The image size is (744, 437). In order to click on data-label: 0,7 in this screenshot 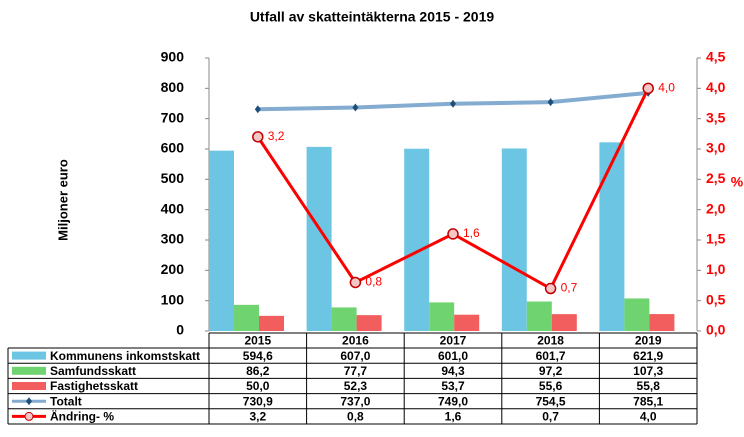, I will do `click(569, 288)`.